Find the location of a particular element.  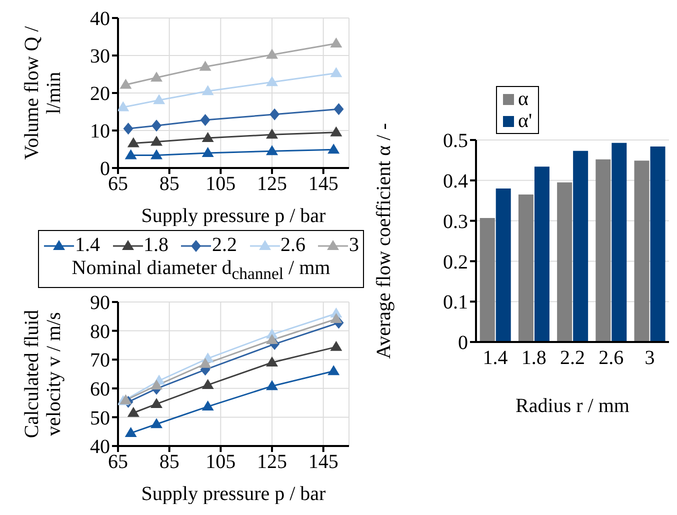

y-axis-title: Volume flow Q / l/min is located at coordinates (43, 93).